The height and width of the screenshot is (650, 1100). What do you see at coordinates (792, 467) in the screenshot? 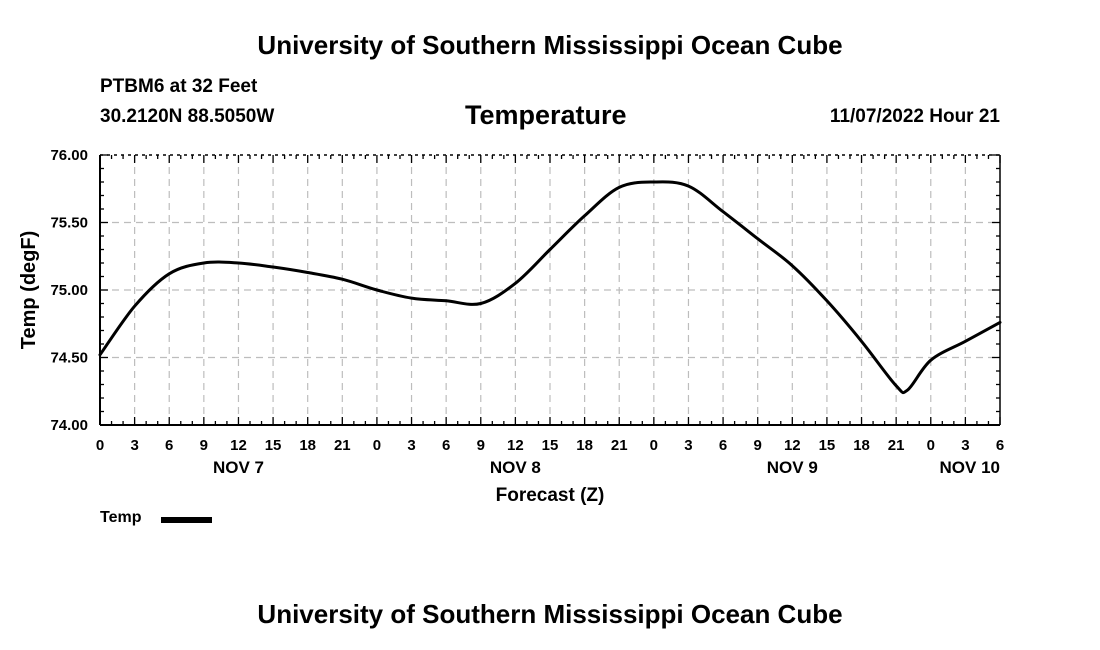
I see `x-date-label: NOV 9` at bounding box center [792, 467].